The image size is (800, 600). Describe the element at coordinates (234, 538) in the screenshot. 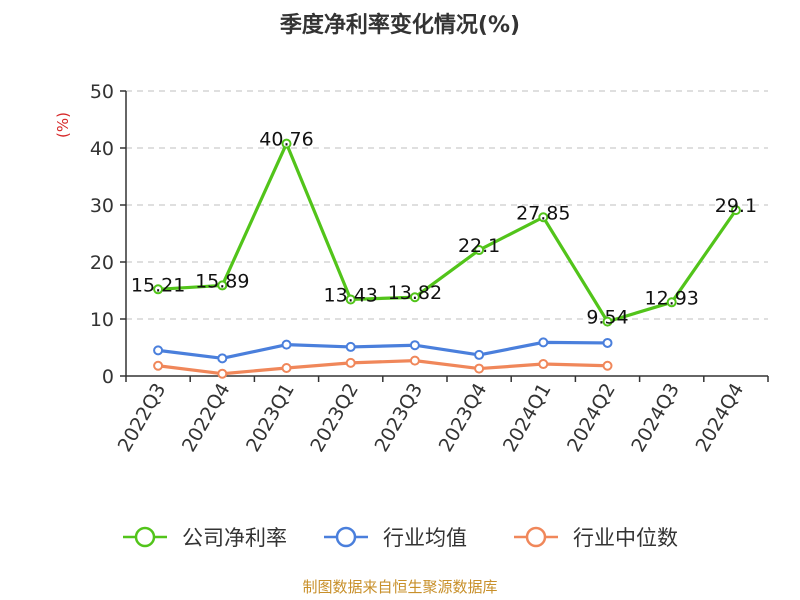

I see `legend-label: 公司净利率` at that location.